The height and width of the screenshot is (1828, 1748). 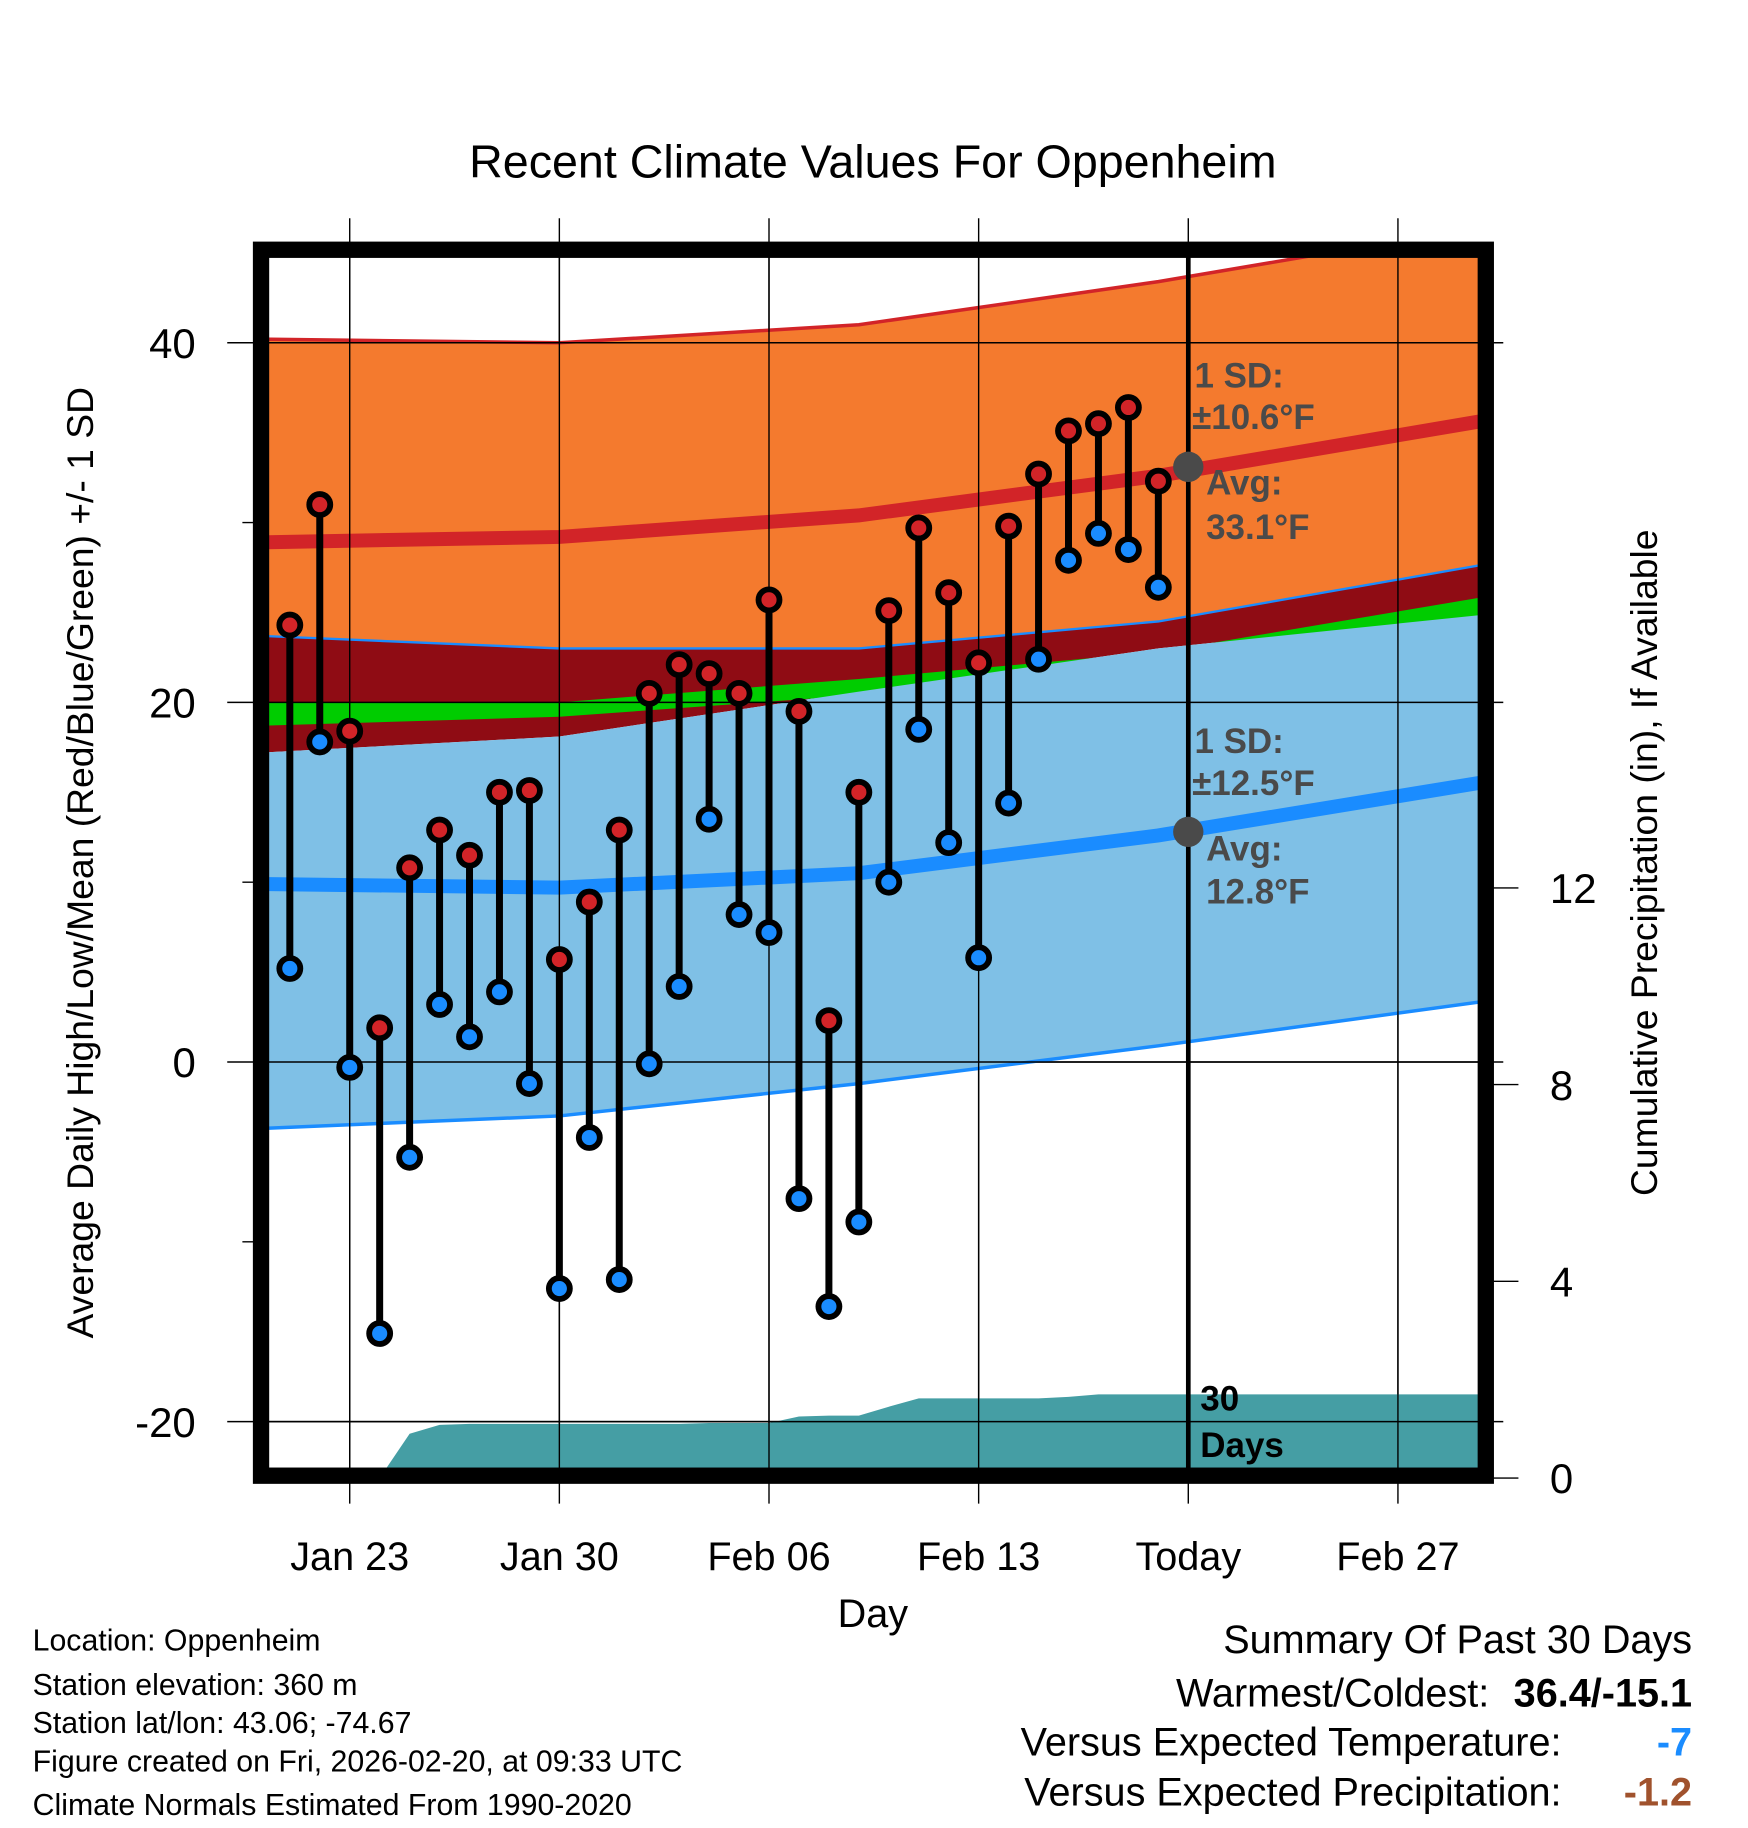 I want to click on x-tick-label: Feb 06, so click(x=768, y=1557).